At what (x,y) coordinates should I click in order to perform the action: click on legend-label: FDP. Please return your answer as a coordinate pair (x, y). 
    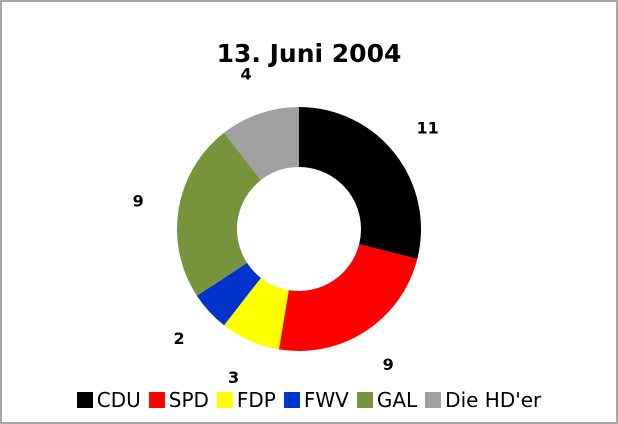
    Looking at the image, I should click on (256, 400).